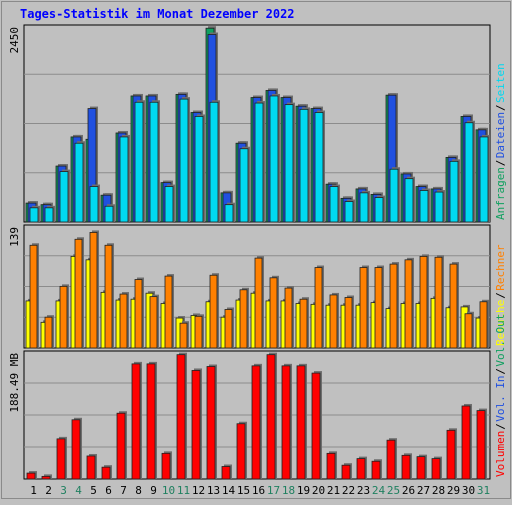  What do you see at coordinates (468, 490) in the screenshot?
I see `day-label: 30` at bounding box center [468, 490].